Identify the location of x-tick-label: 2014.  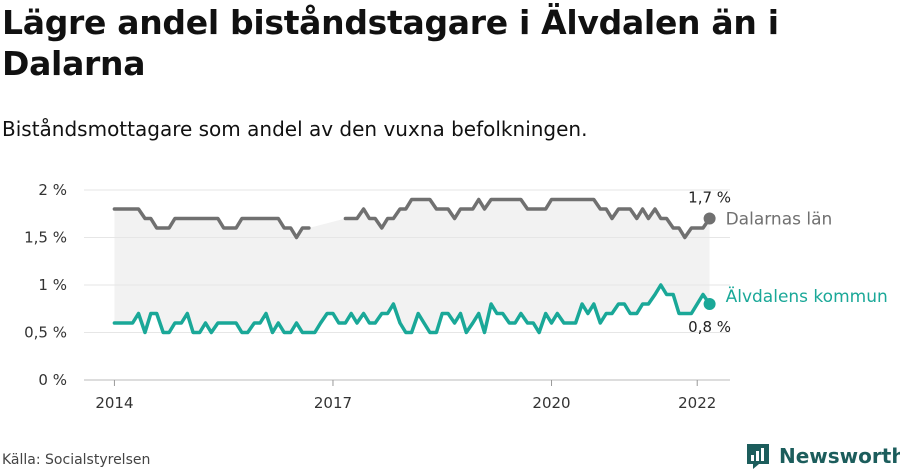
(114, 403).